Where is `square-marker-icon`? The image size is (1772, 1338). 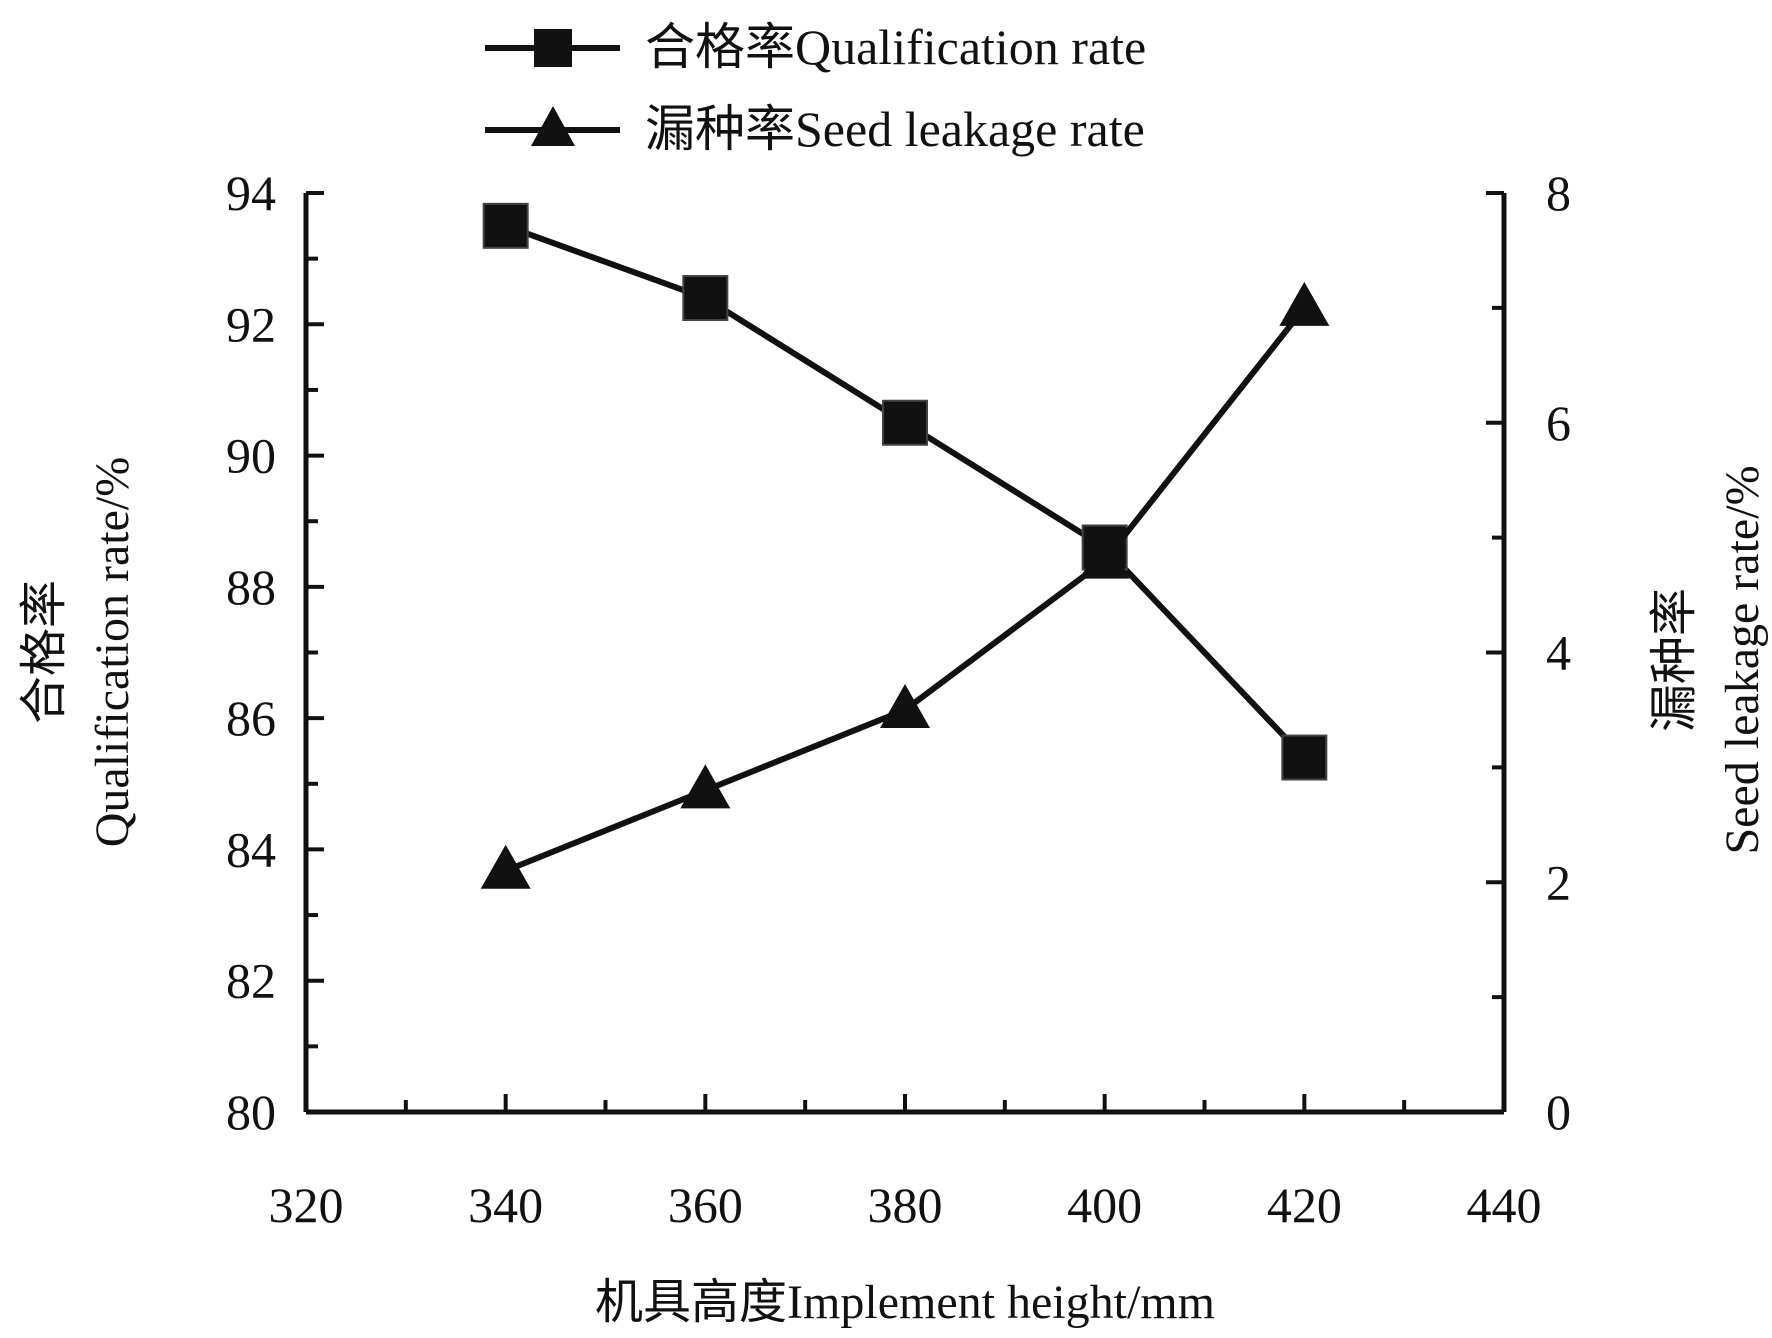
square-marker-icon is located at coordinates (553, 48).